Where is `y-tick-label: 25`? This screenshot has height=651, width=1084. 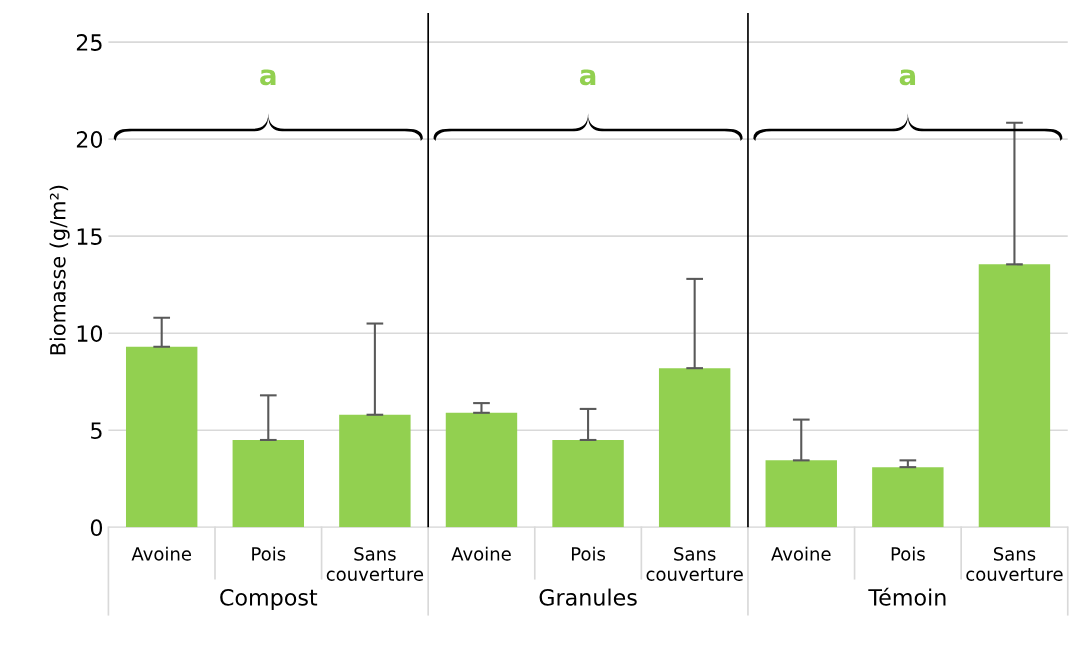
y-tick-label: 25 is located at coordinates (89, 42).